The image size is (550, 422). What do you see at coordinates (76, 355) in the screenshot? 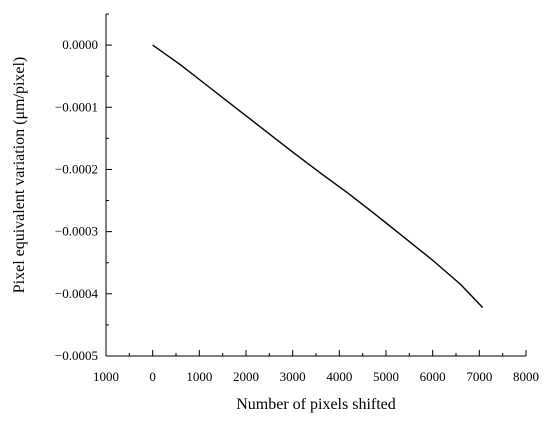
I see `y-tick-label: −0.0005` at bounding box center [76, 355].